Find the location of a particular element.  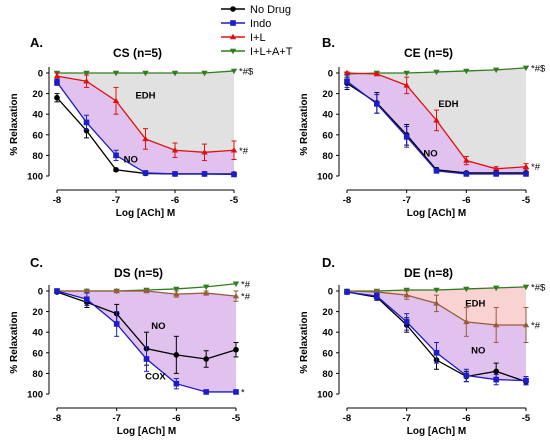

panel-letter: B. is located at coordinates (328, 42).